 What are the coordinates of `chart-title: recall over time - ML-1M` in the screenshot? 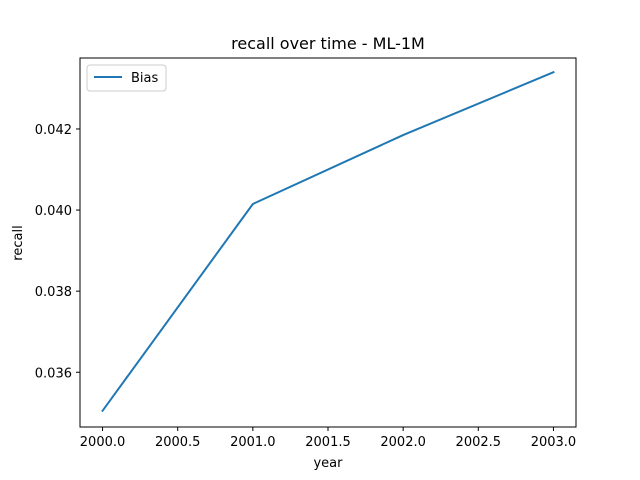 It's located at (328, 43).